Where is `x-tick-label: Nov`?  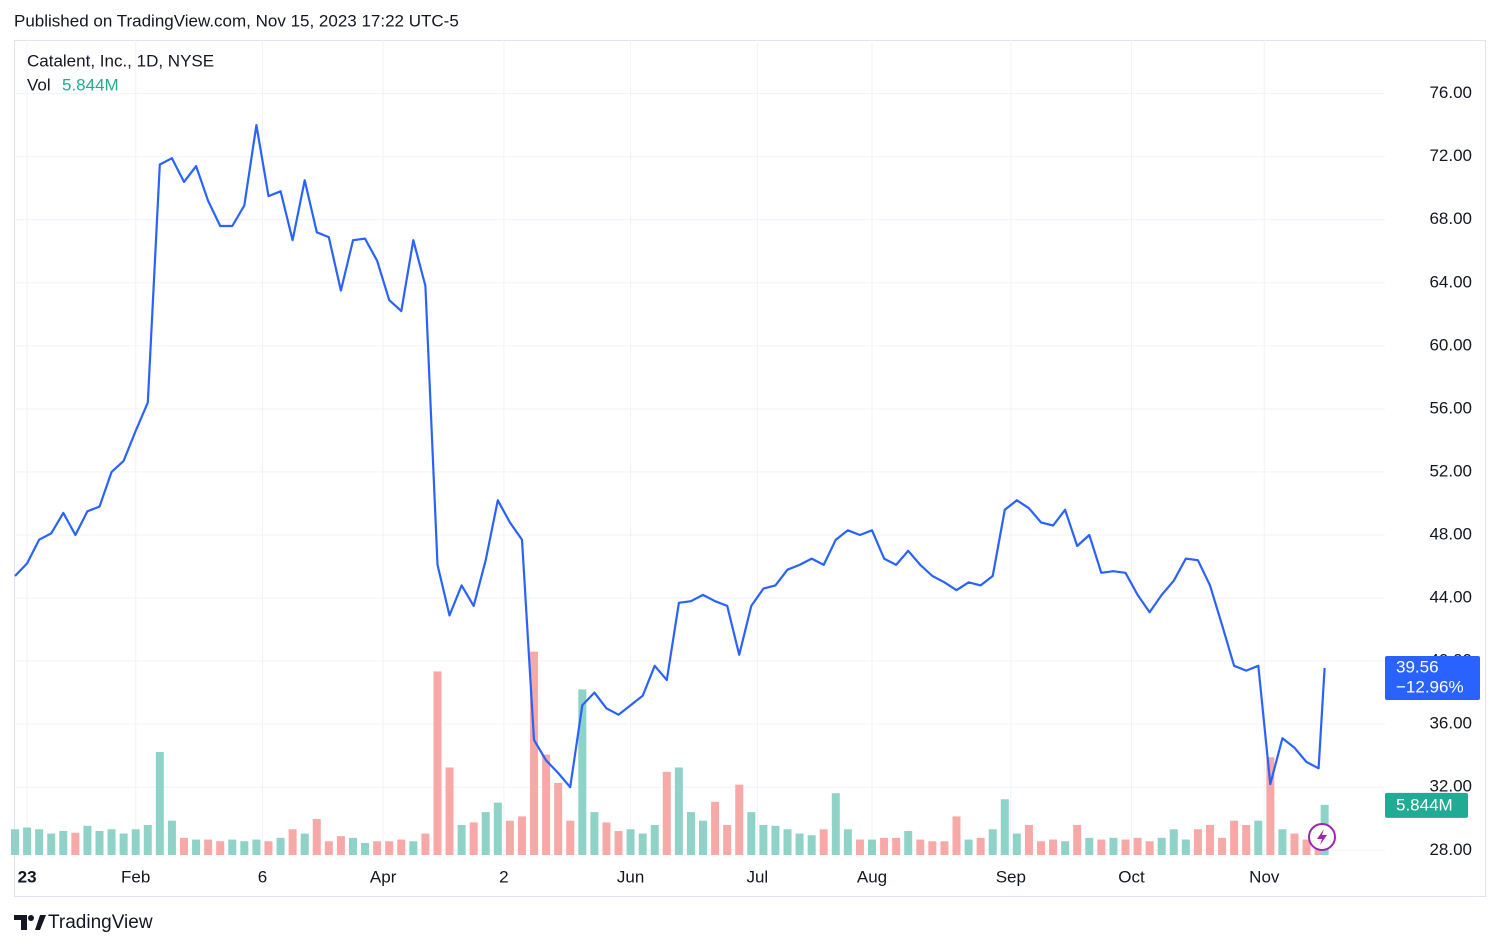 x-tick-label: Nov is located at coordinates (1264, 876).